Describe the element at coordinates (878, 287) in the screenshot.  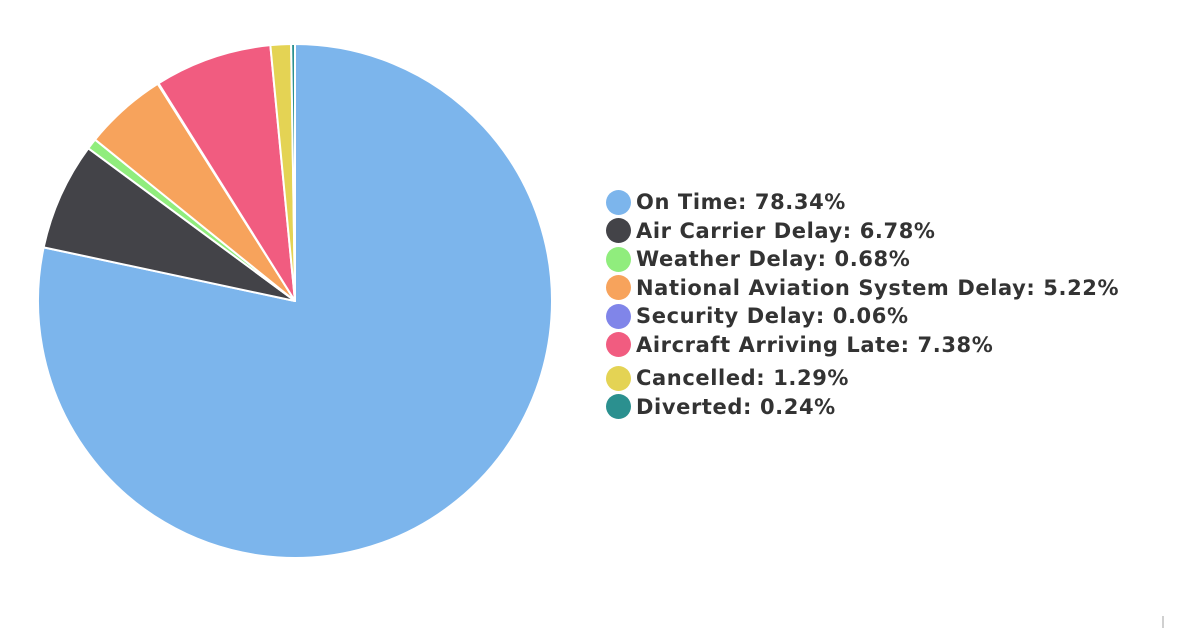
I see `legend-label: National Aviation System Delay: 5.22%` at that location.